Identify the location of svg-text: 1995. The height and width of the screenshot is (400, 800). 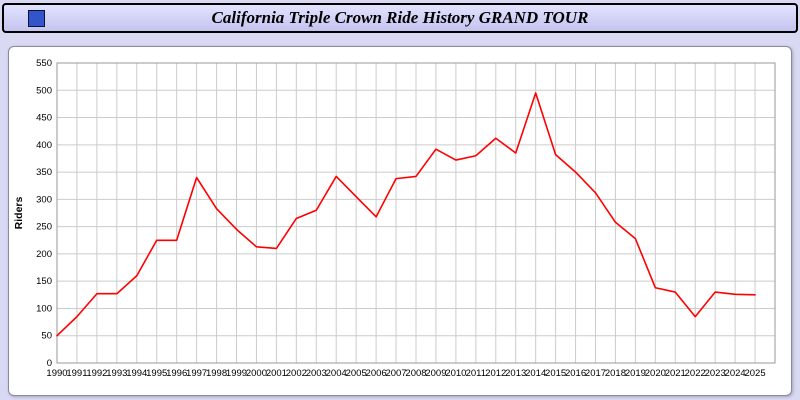
(156, 373).